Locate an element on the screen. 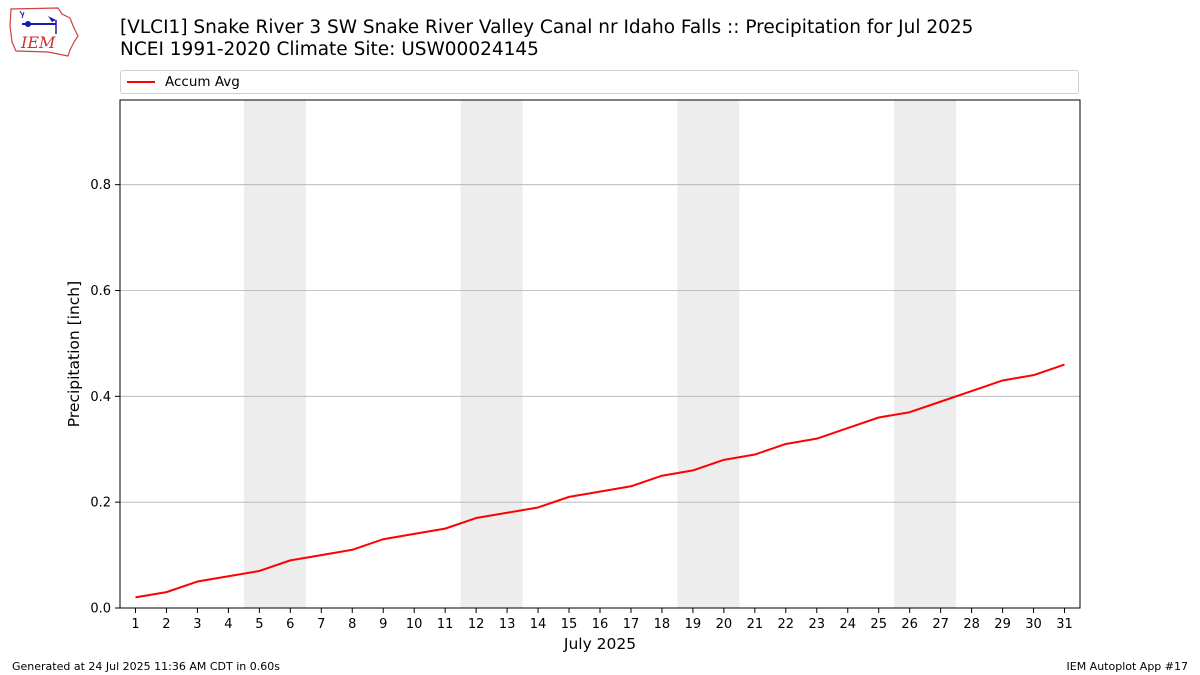 This screenshot has height=675, width=1200. x-tick-label: 8 is located at coordinates (352, 624).